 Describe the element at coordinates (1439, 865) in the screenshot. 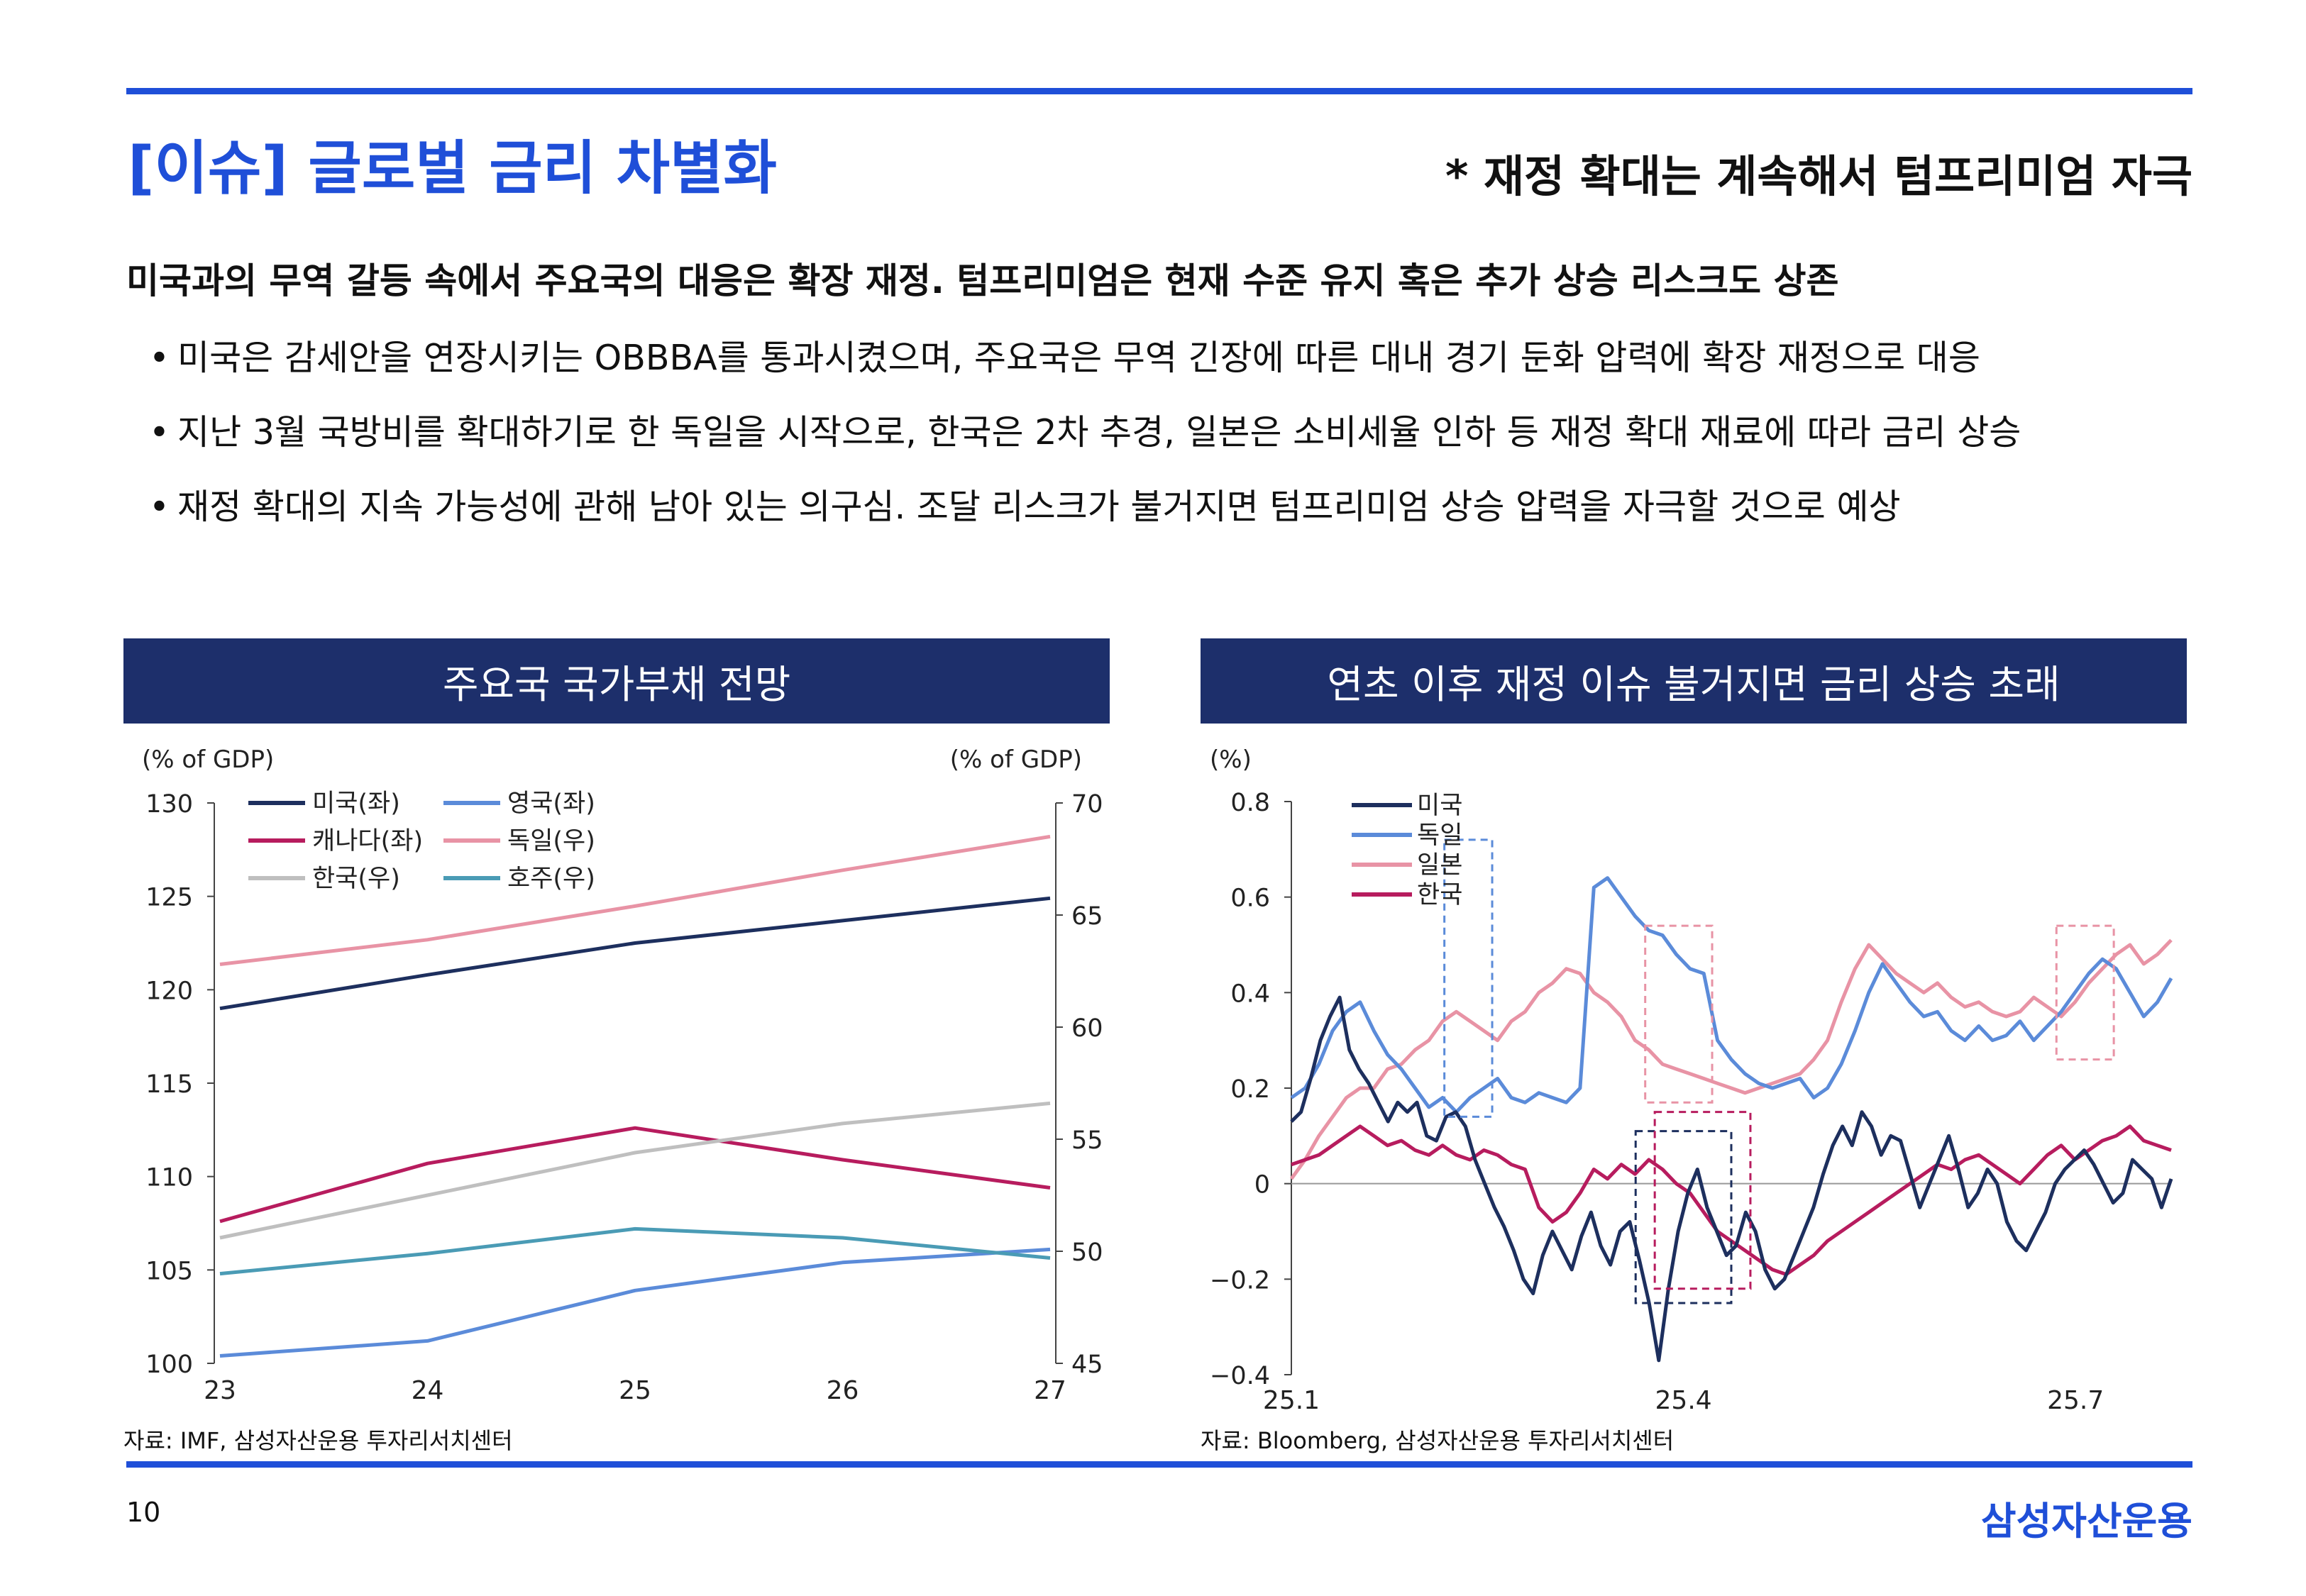

I see `legend-label: 일본` at that location.